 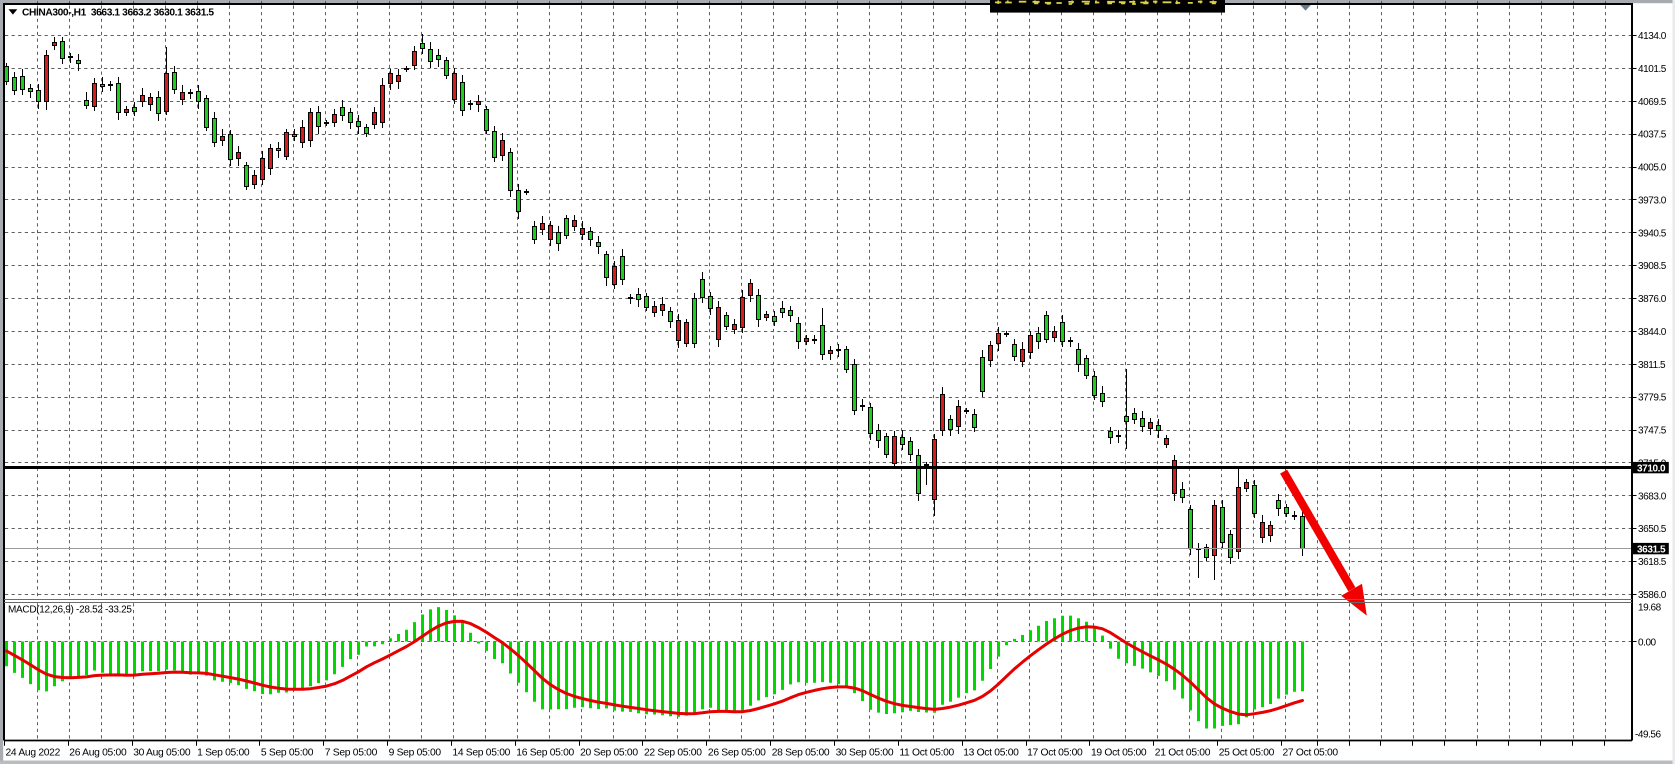 What do you see at coordinates (609, 753) in the screenshot?
I see `svg-text: 20 Sep 05:00` at bounding box center [609, 753].